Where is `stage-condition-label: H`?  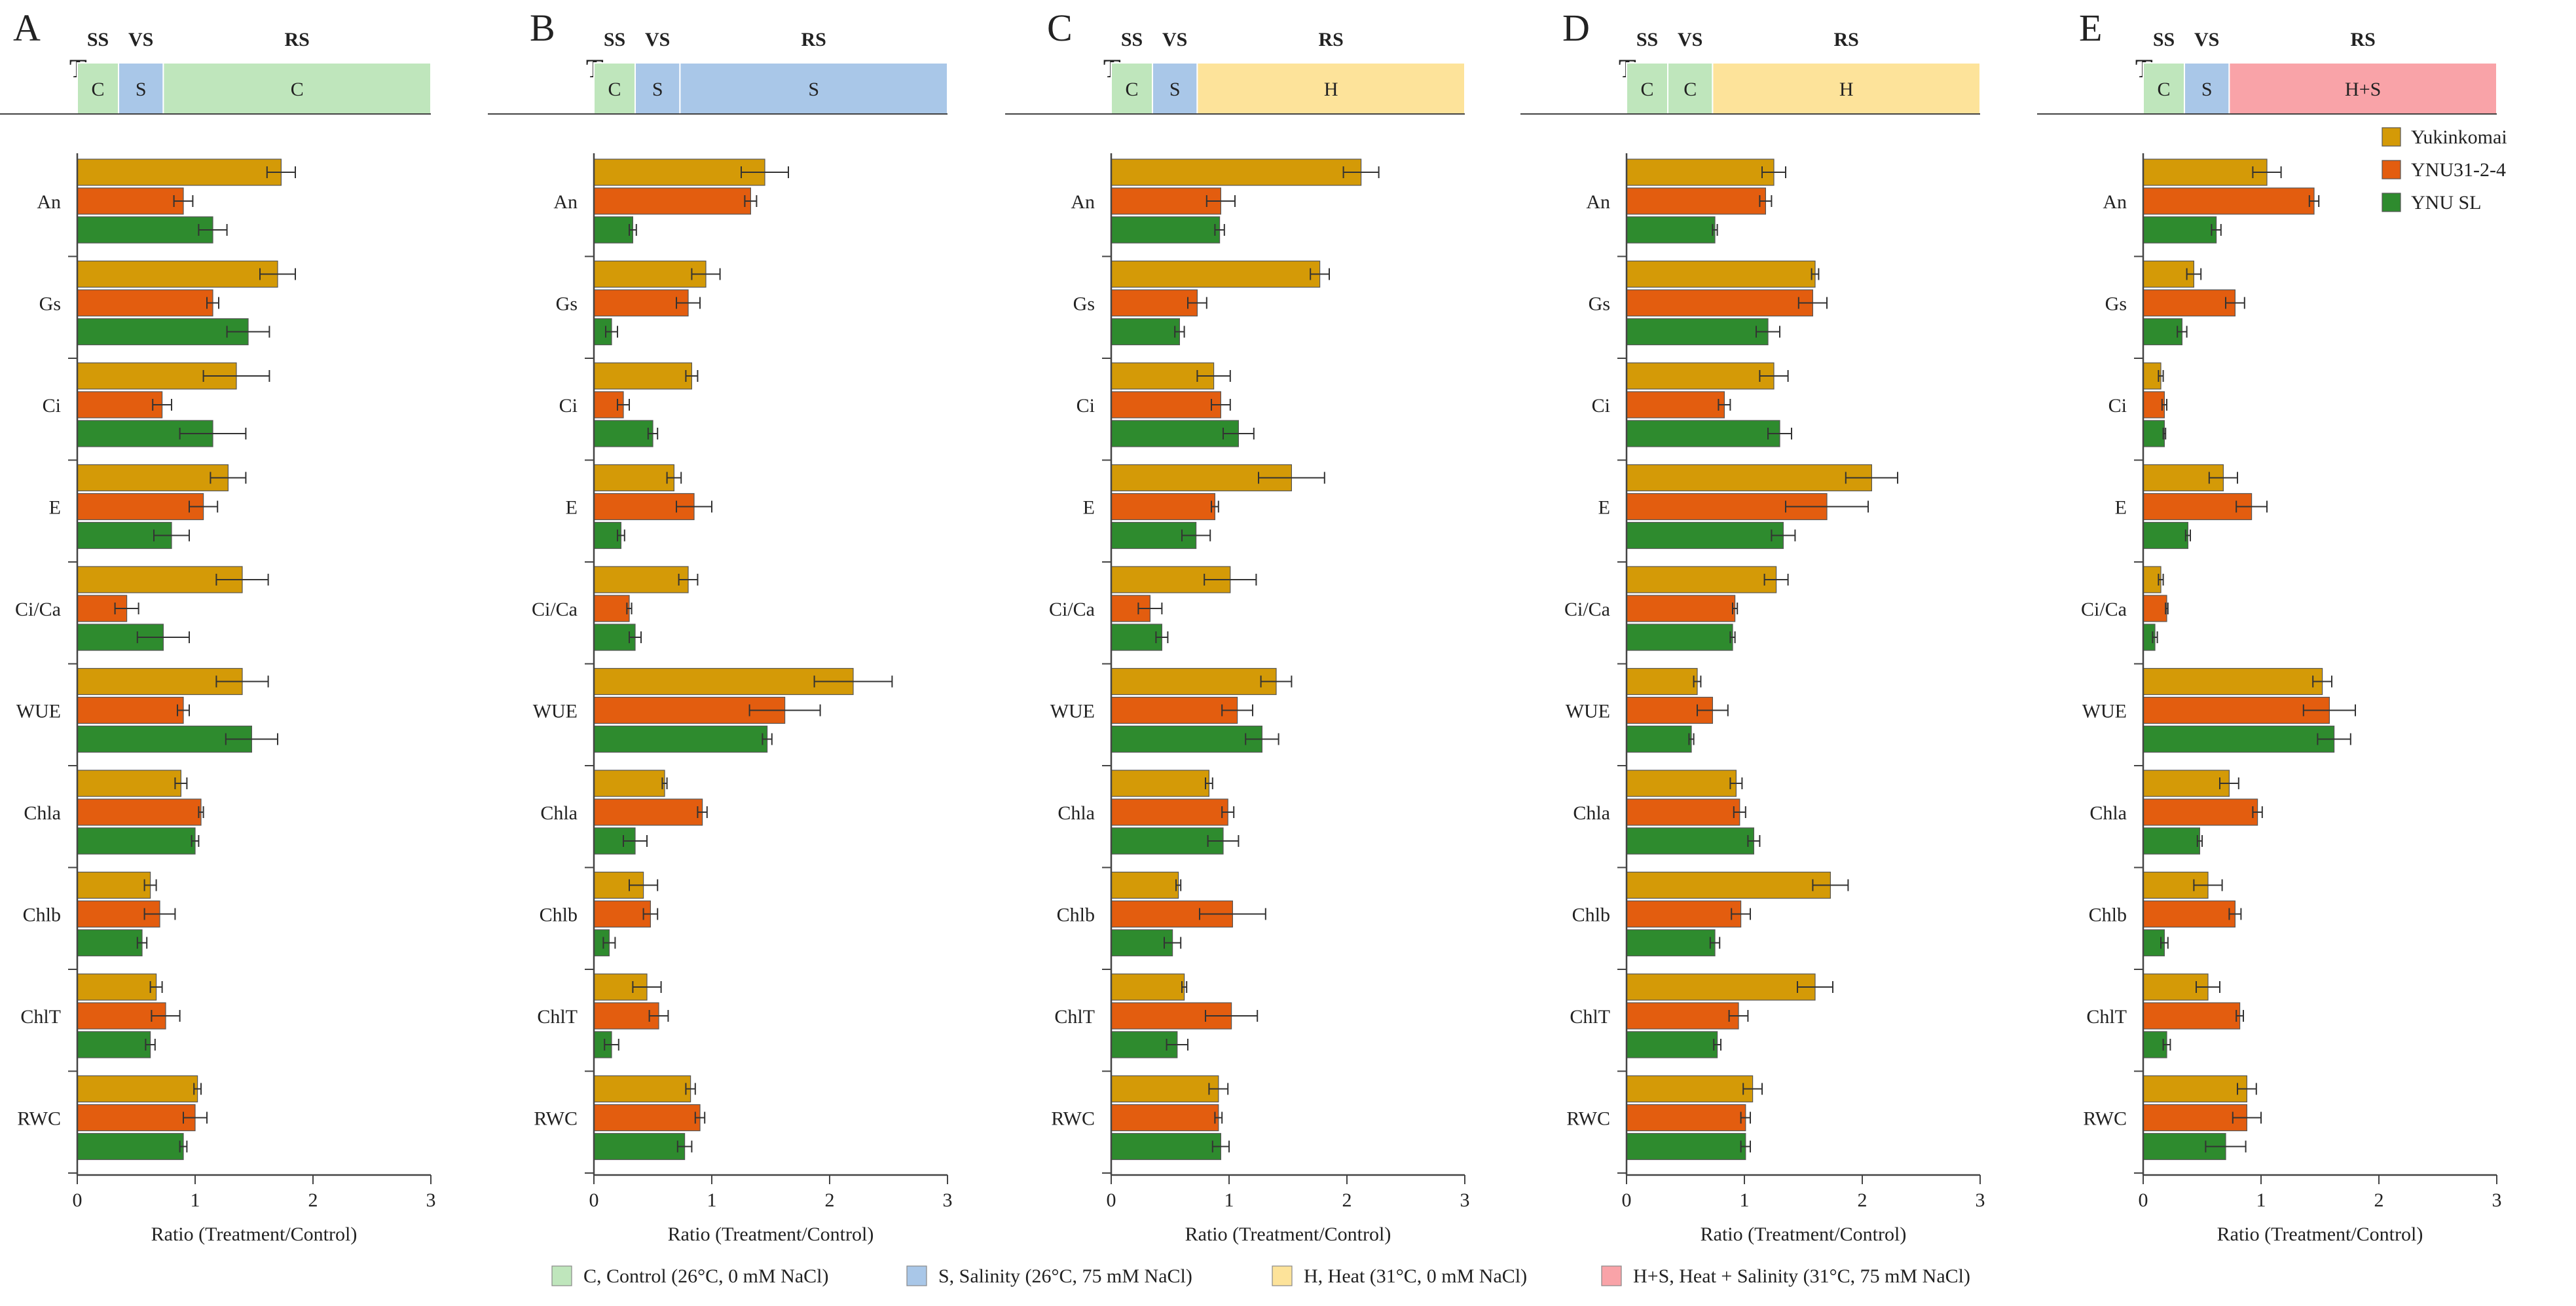 stage-condition-label: H is located at coordinates (1331, 89).